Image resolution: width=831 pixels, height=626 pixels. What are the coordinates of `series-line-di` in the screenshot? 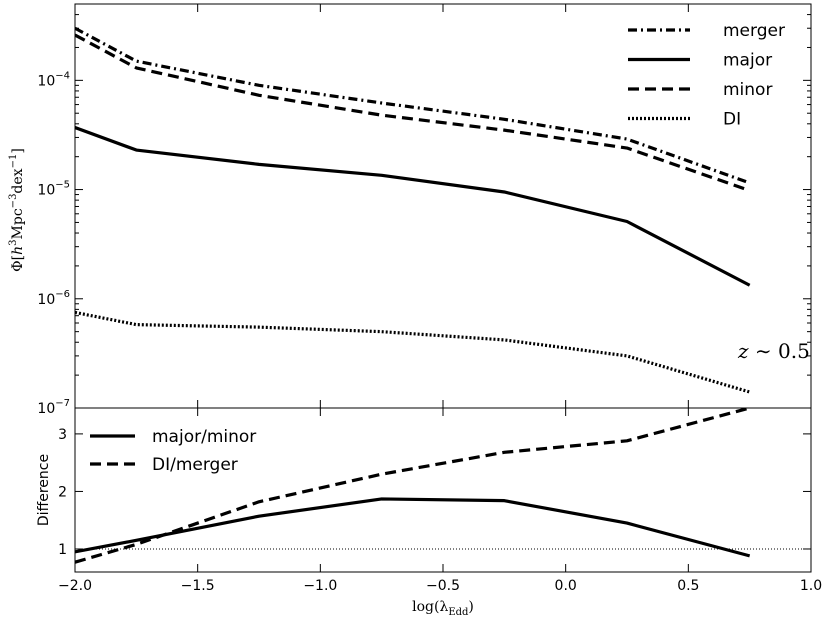 It's located at (413, 352).